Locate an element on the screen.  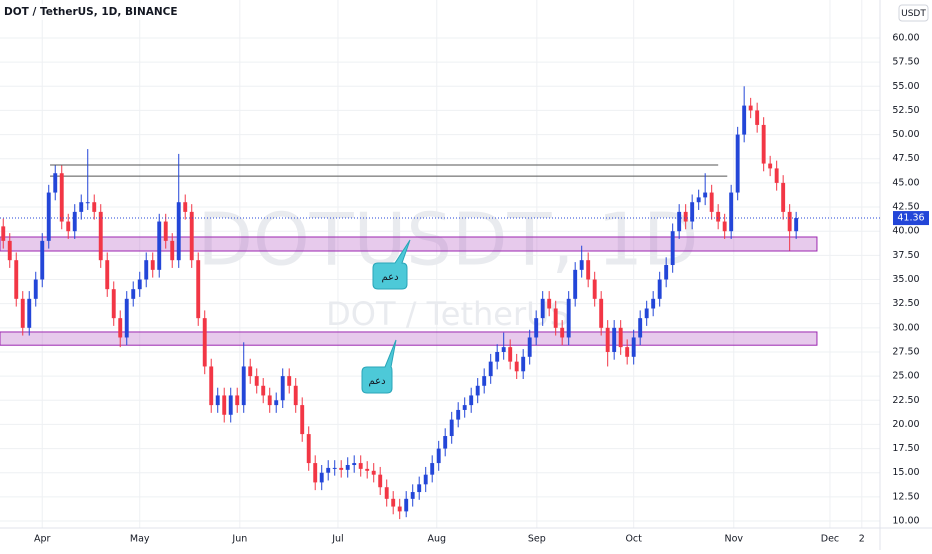
y-tick-label: 17.50 is located at coordinates (905, 448).